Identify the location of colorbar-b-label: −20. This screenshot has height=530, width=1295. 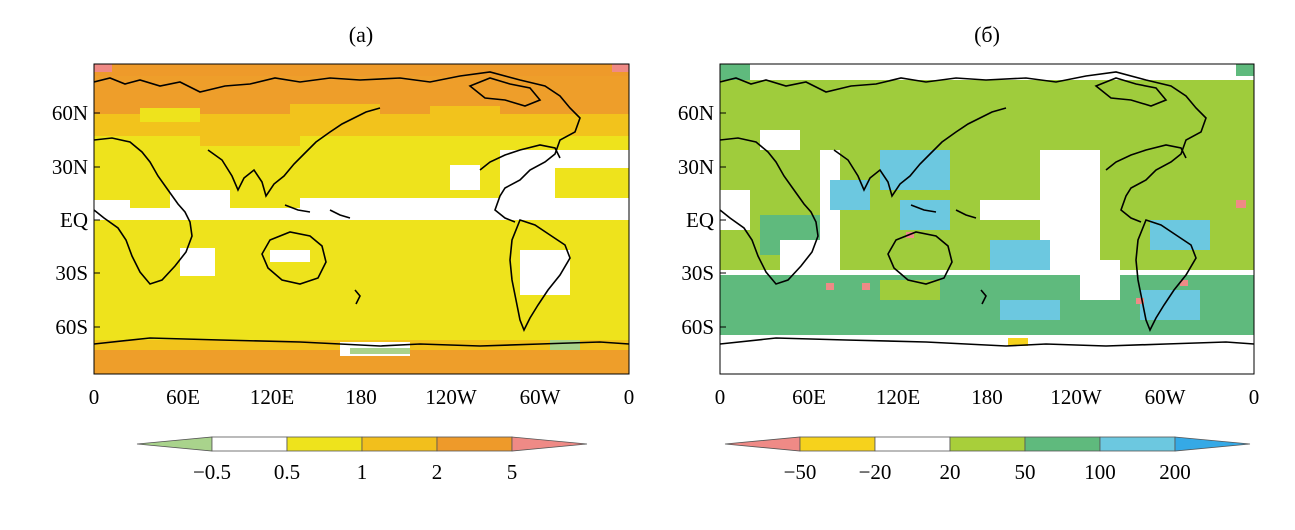
(875, 472).